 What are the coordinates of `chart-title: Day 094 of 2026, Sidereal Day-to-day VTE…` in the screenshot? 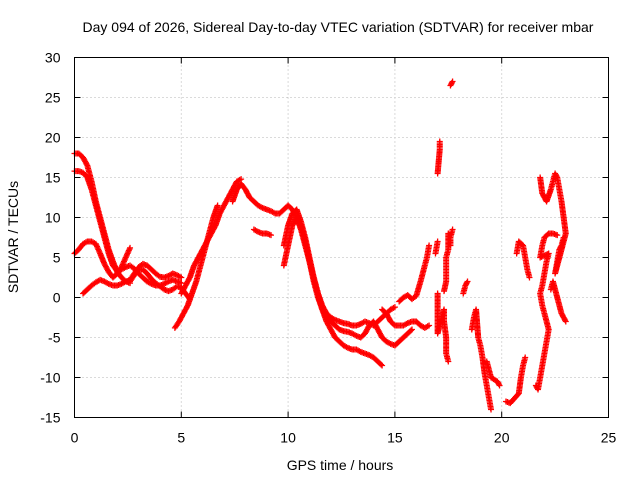 It's located at (338, 27).